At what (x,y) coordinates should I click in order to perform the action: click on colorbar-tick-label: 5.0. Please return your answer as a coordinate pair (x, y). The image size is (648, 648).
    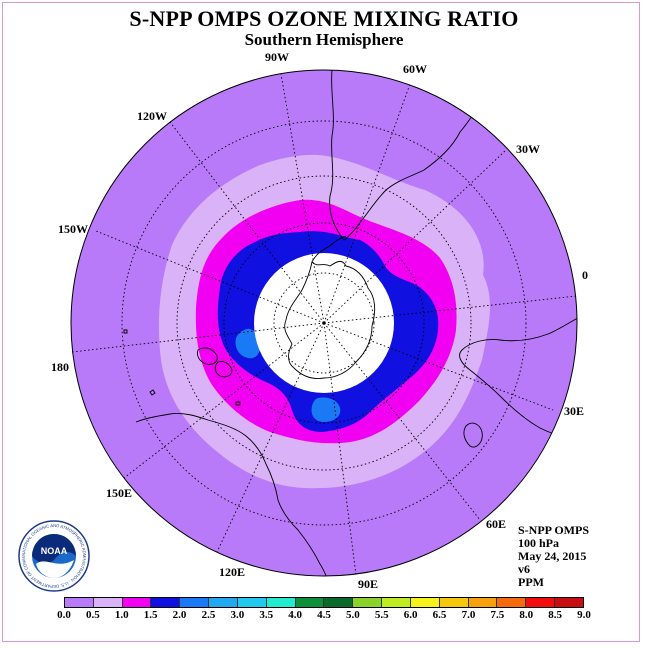
    Looking at the image, I should click on (353, 615).